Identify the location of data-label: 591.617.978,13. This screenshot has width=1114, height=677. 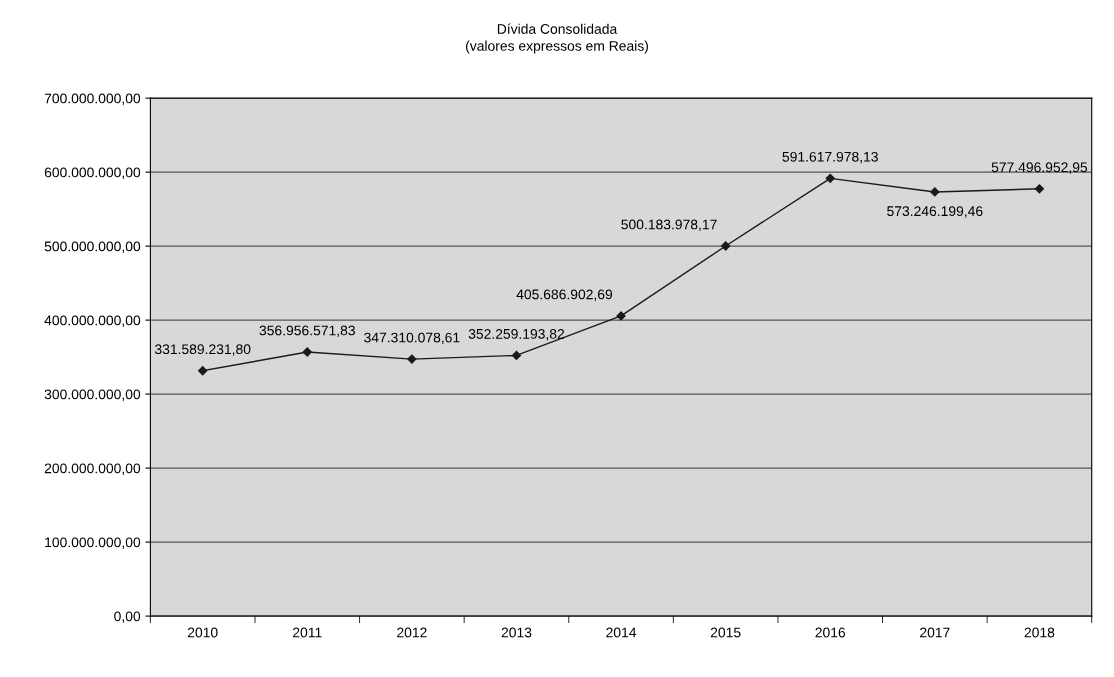
(830, 157).